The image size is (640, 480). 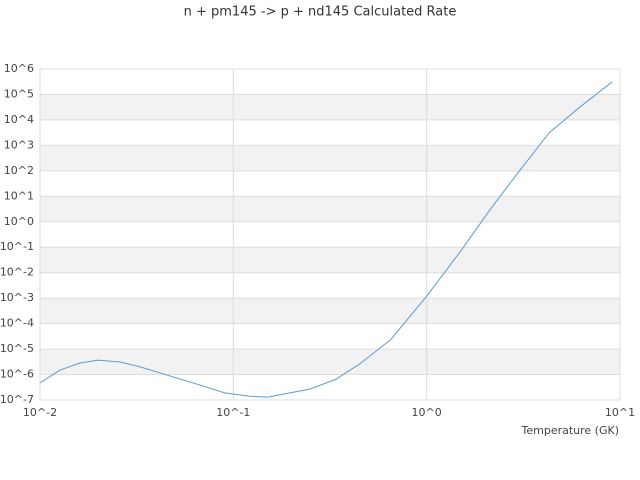 I want to click on y-tick-label: 10^0, so click(x=19, y=221).